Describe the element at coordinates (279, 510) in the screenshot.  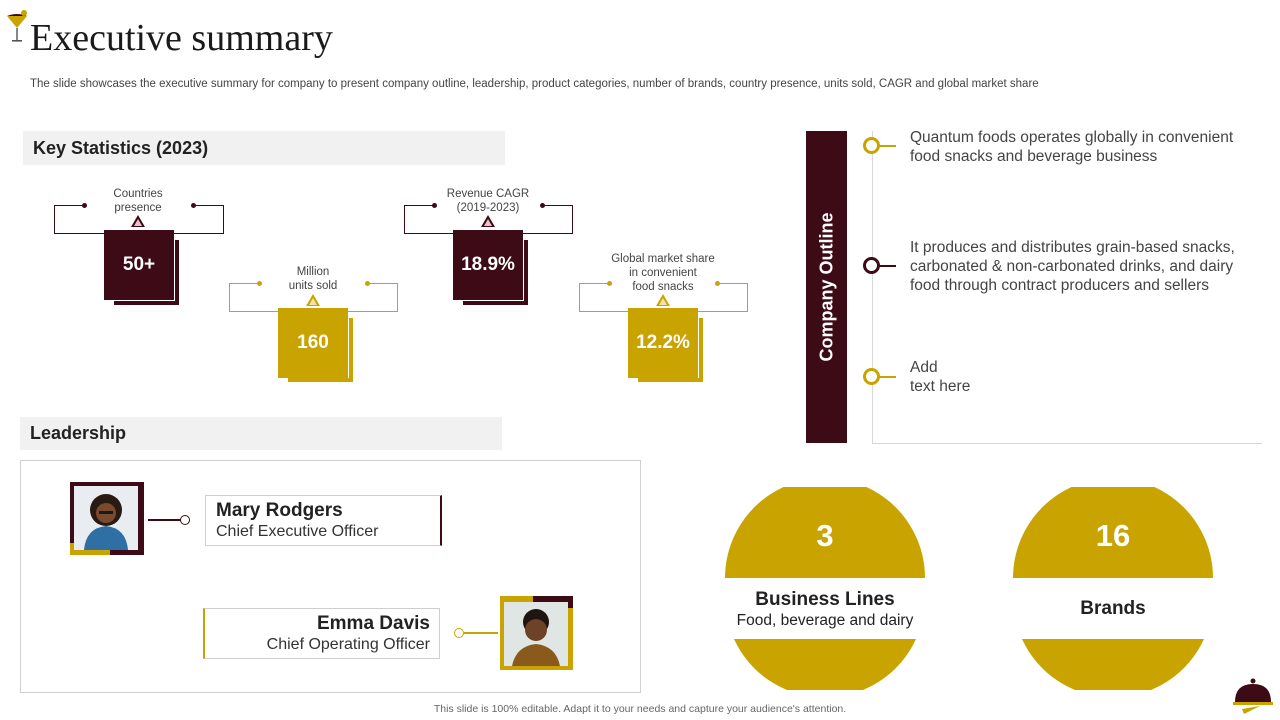
I see `leader-name: Mary Rodgers` at that location.